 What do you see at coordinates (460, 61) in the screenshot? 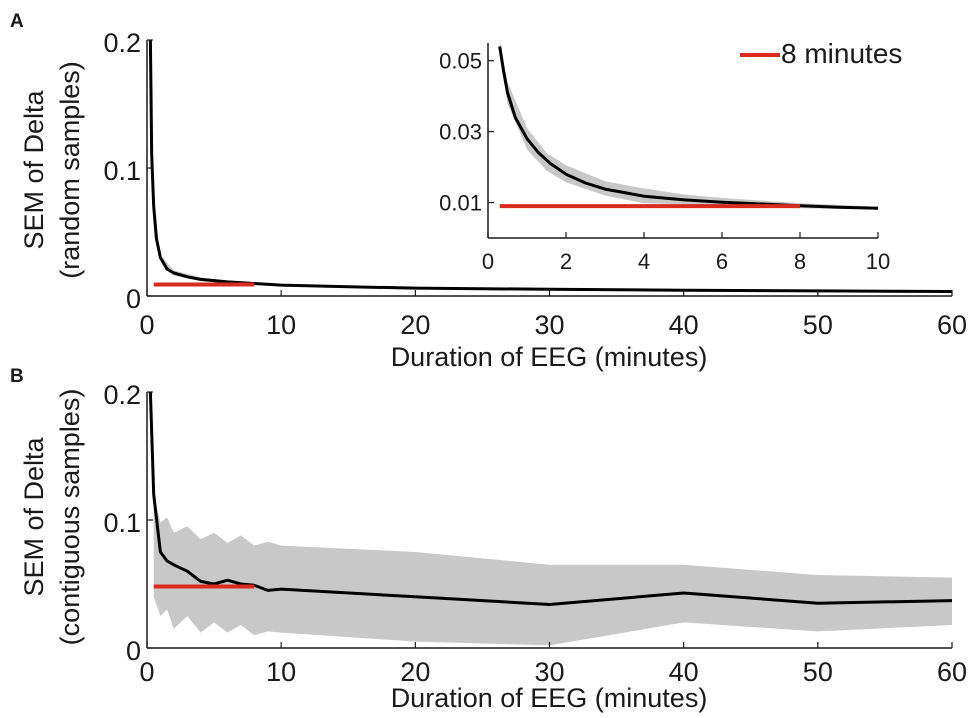
I see `inset-y-tick-label: 0.05` at bounding box center [460, 61].